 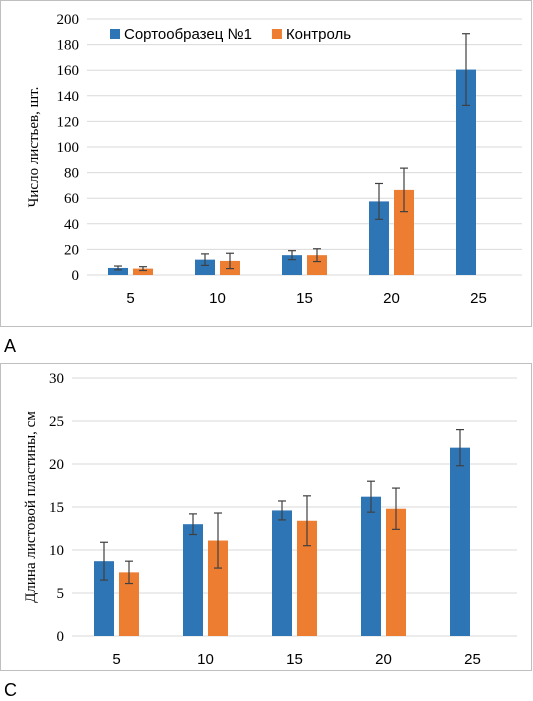 What do you see at coordinates (34, 147) in the screenshot?
I see `y-axis-label: Число листьев, шт.` at bounding box center [34, 147].